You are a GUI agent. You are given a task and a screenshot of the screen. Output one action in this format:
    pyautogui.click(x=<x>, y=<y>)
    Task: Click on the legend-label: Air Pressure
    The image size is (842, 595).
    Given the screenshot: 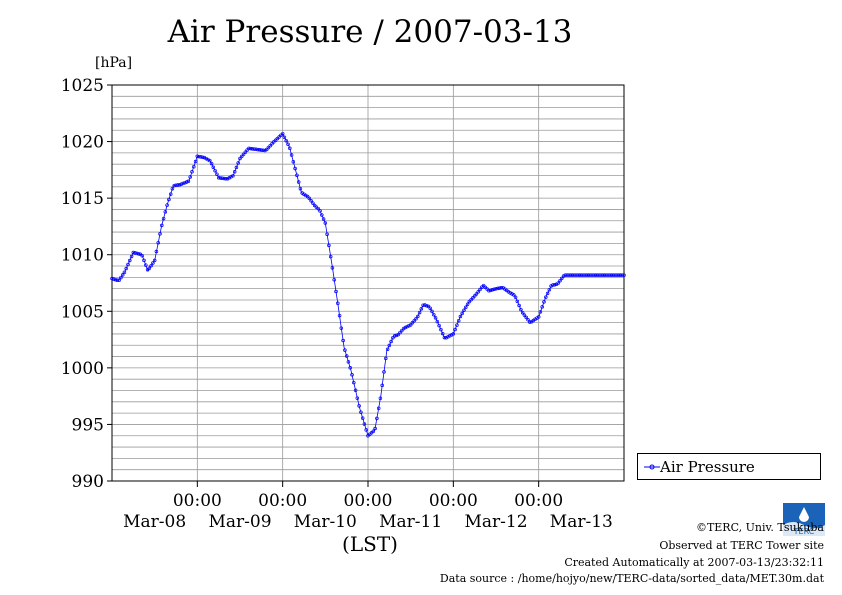 What is the action you would take?
    pyautogui.click(x=707, y=467)
    